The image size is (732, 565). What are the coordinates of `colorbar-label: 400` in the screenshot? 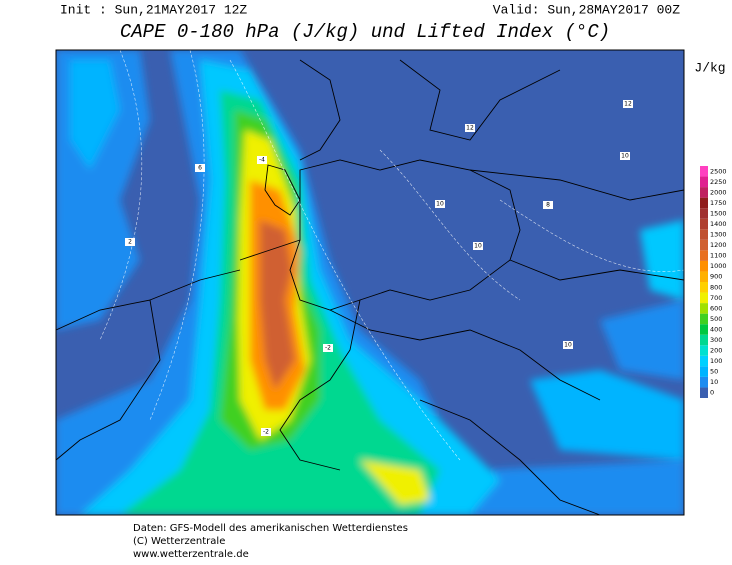 It's located at (716, 329).